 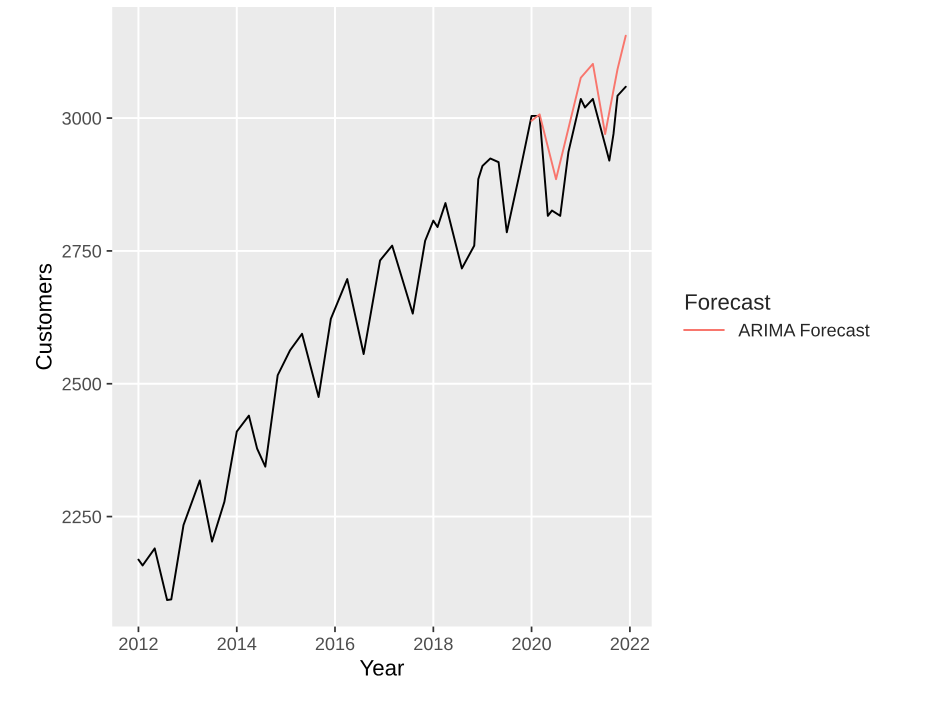 I want to click on legend-label: ARIMA Forecast, so click(x=804, y=330).